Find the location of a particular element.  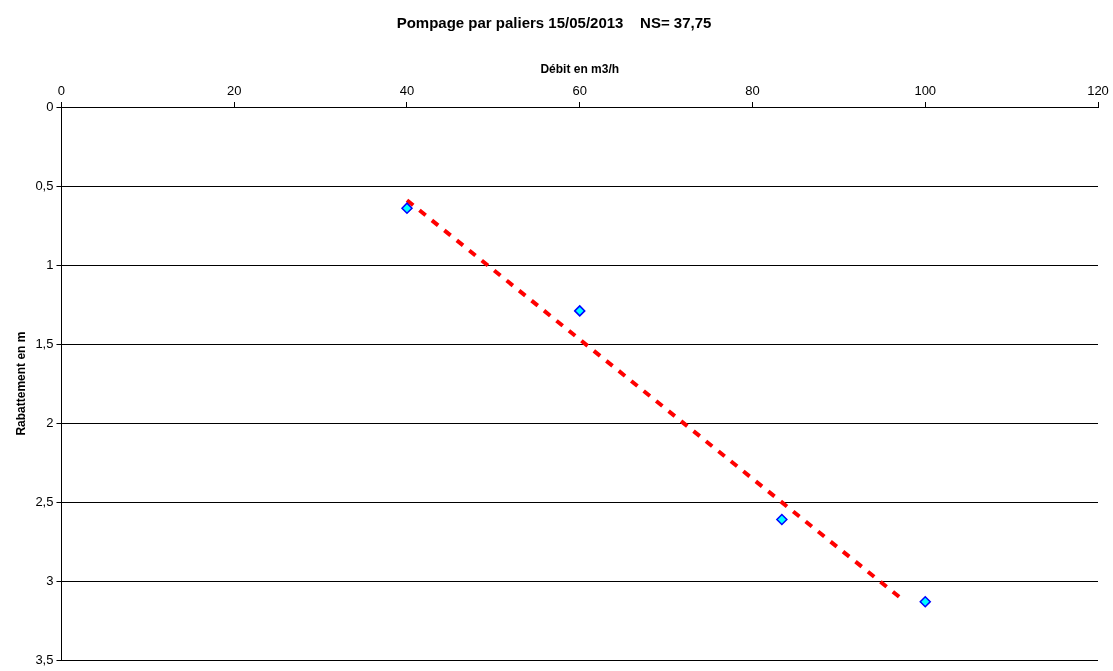

x-tick-label: 60 is located at coordinates (579, 90).